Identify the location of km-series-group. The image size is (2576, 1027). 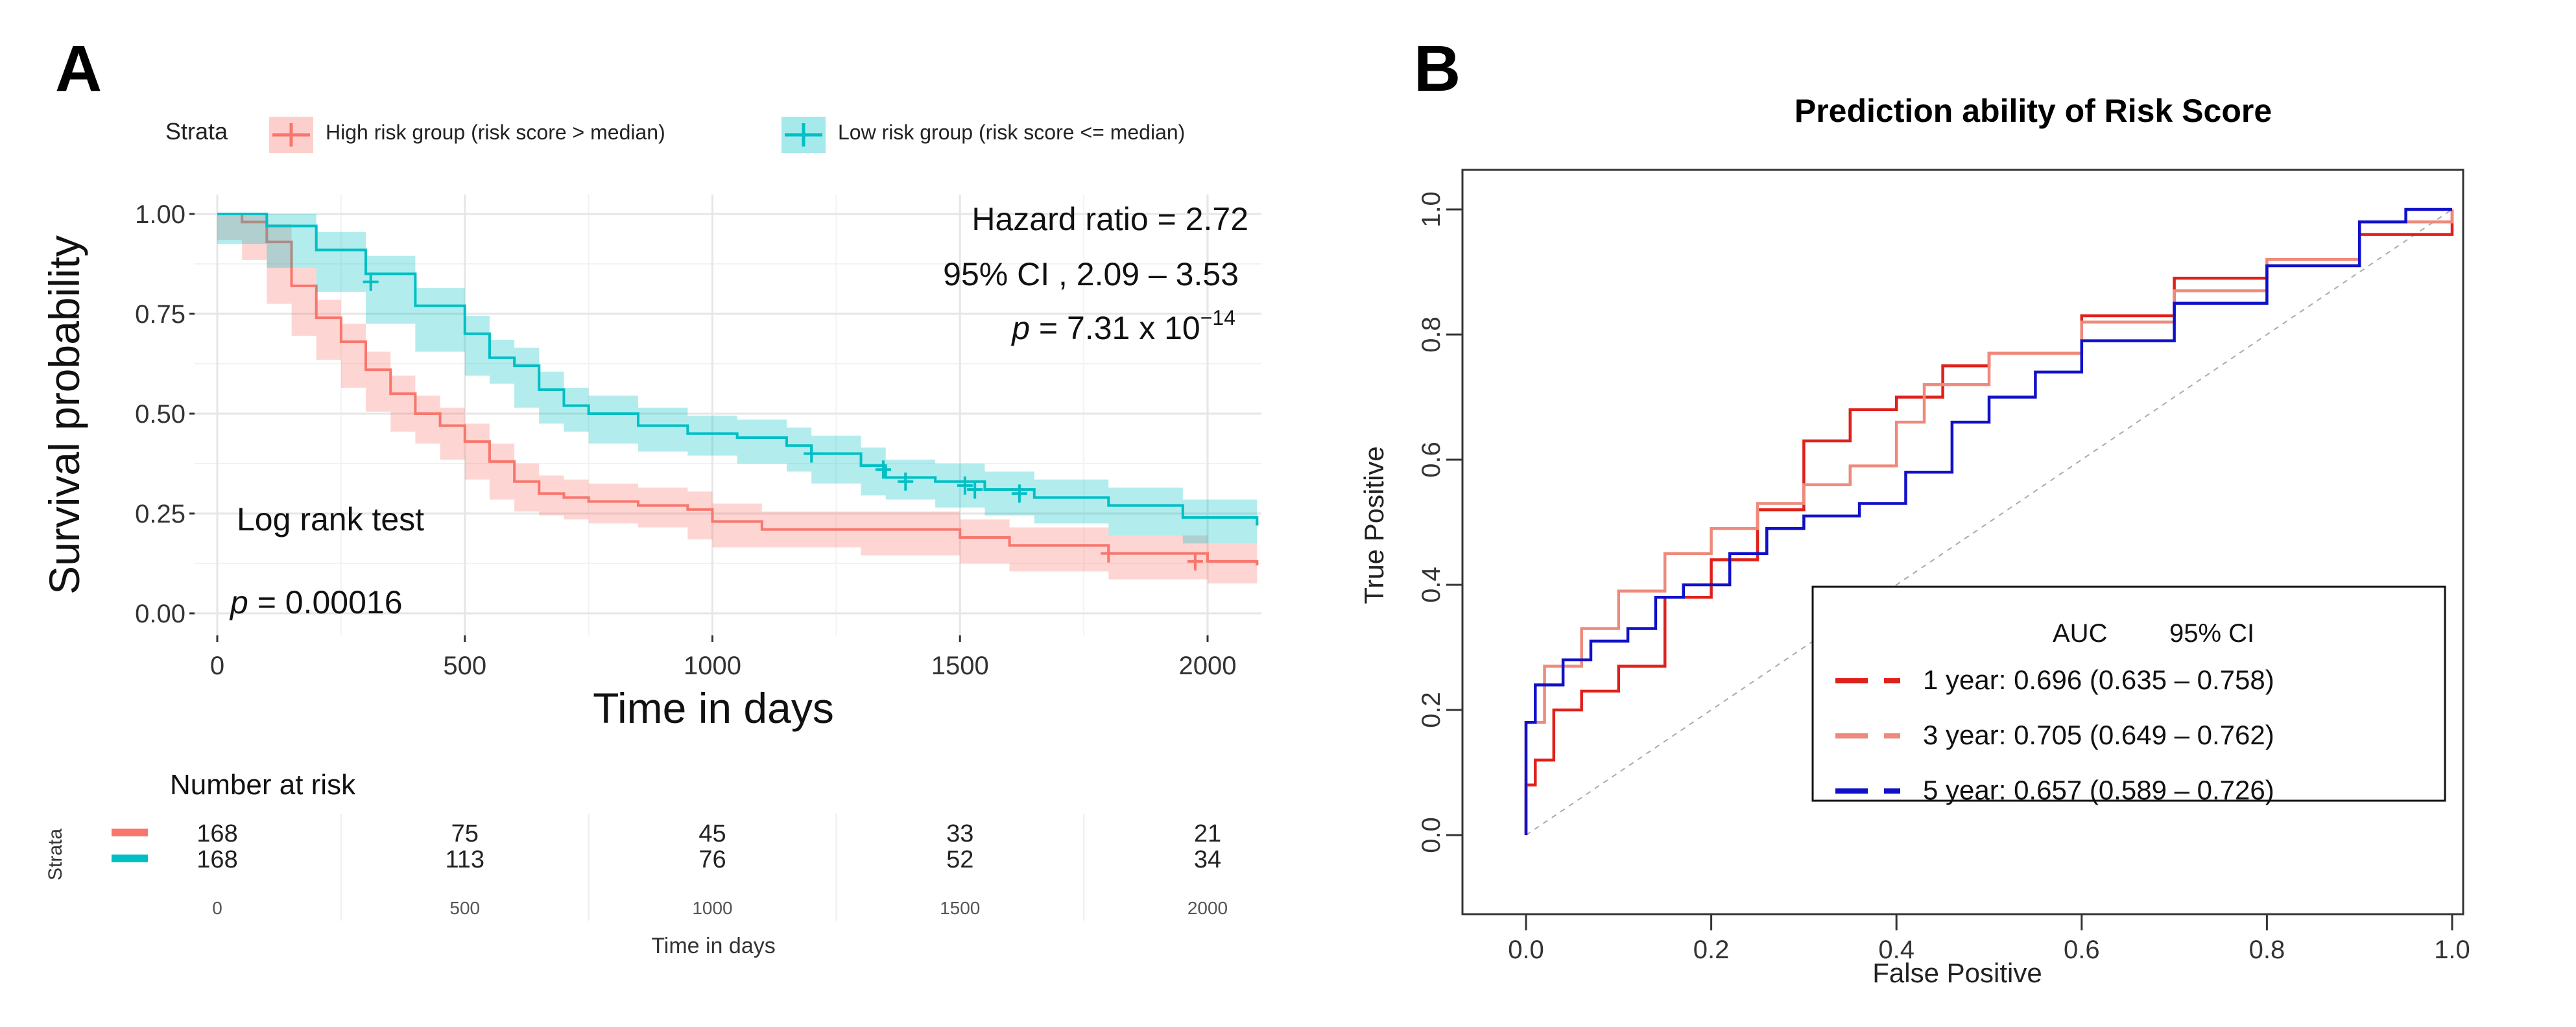
(738, 398).